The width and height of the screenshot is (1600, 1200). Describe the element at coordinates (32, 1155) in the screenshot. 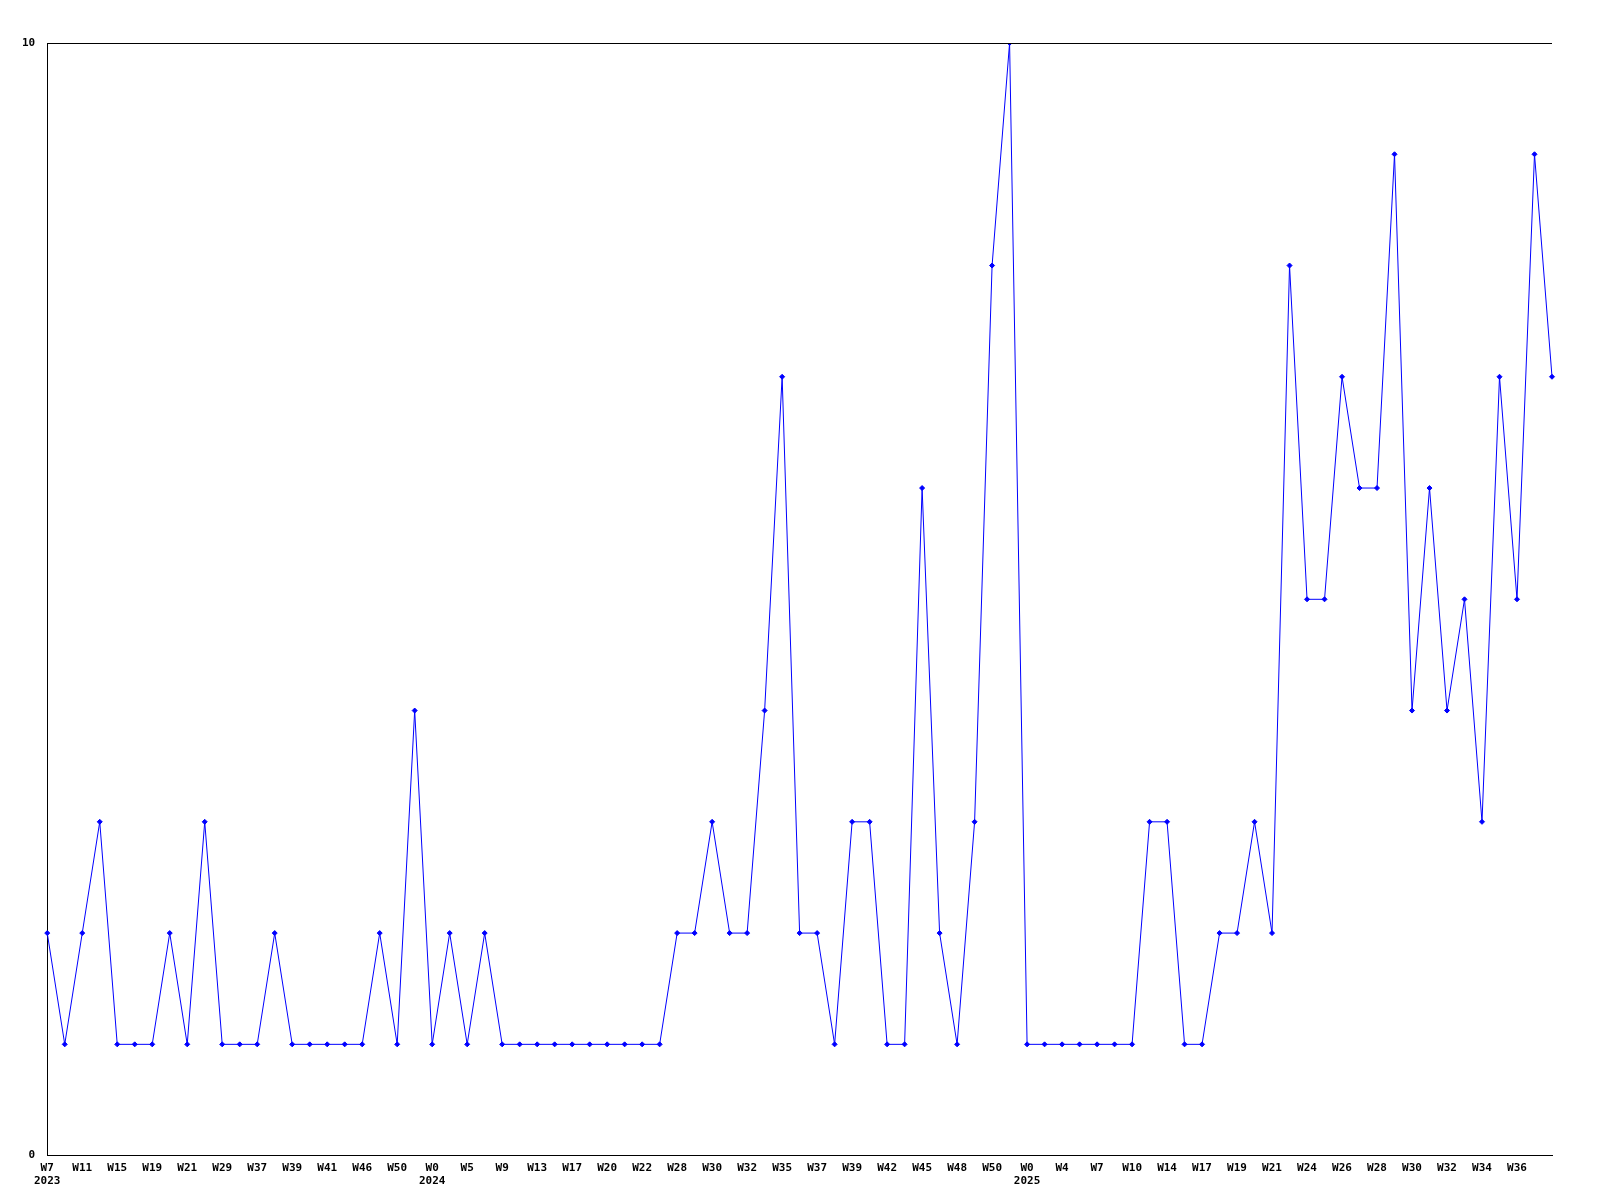

I see `y-tick-label: 0` at that location.